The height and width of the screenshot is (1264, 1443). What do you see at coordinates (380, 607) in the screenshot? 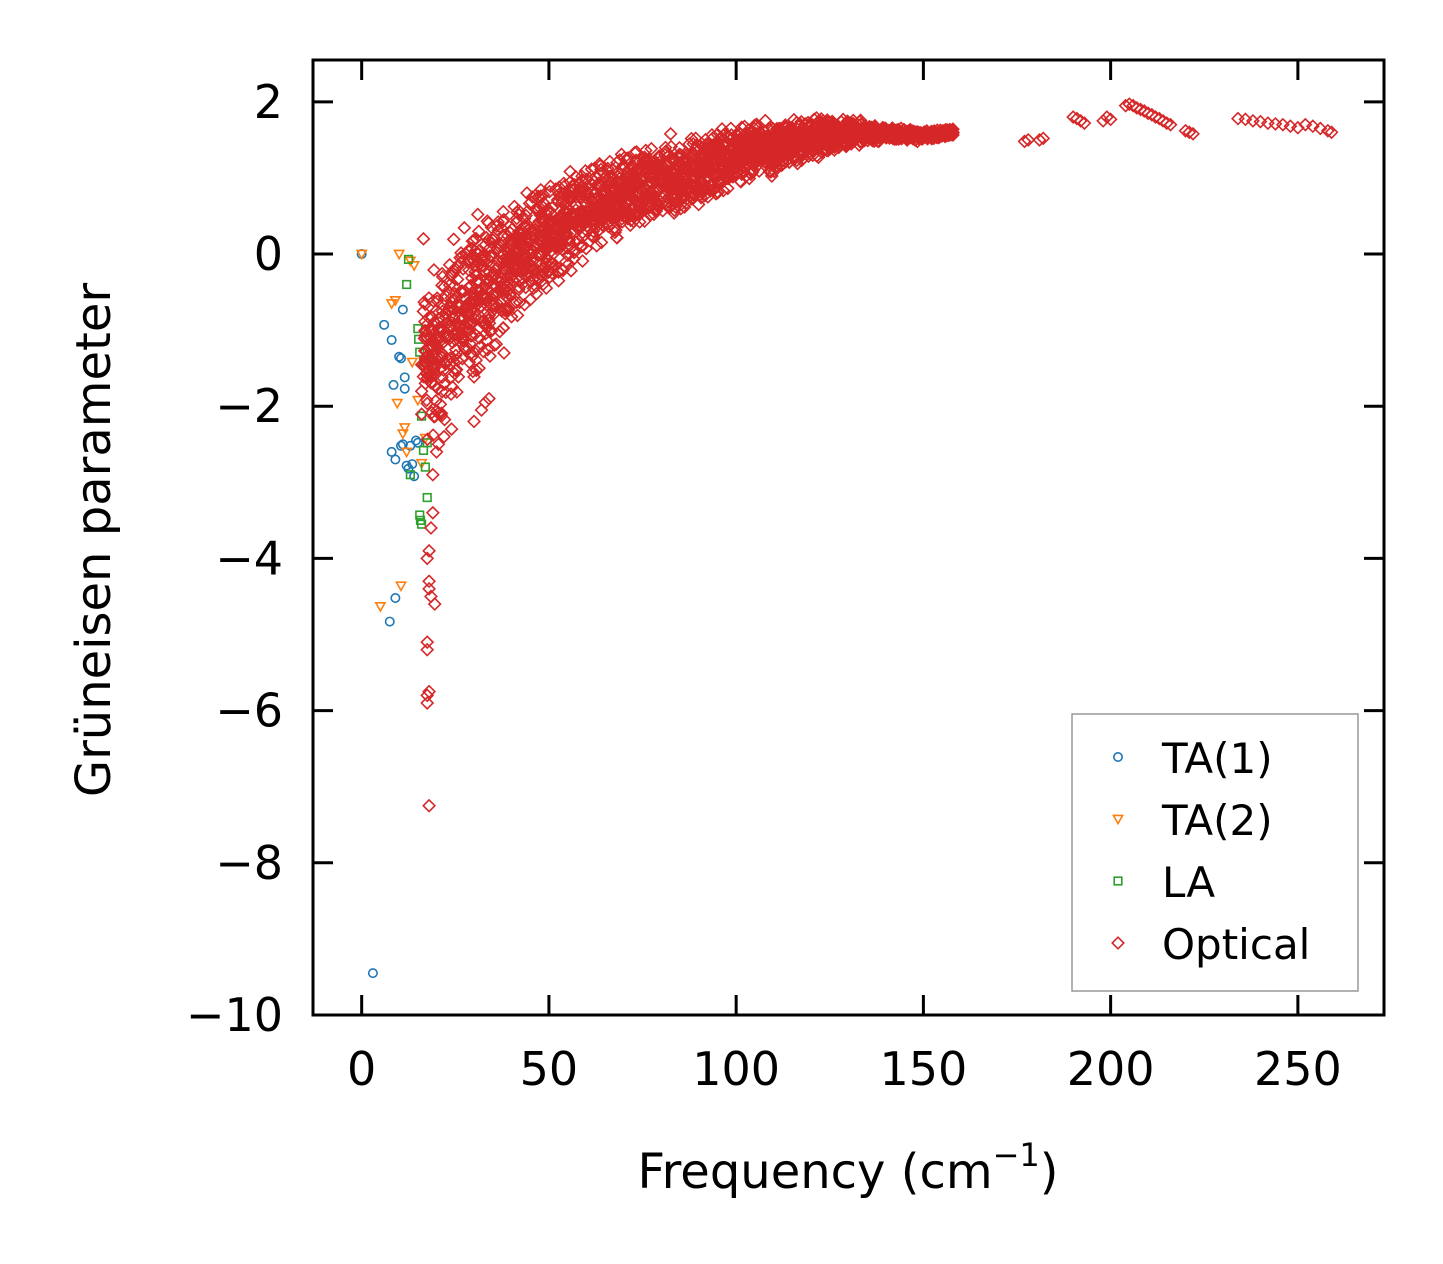
I see `ta-2-point` at bounding box center [380, 607].